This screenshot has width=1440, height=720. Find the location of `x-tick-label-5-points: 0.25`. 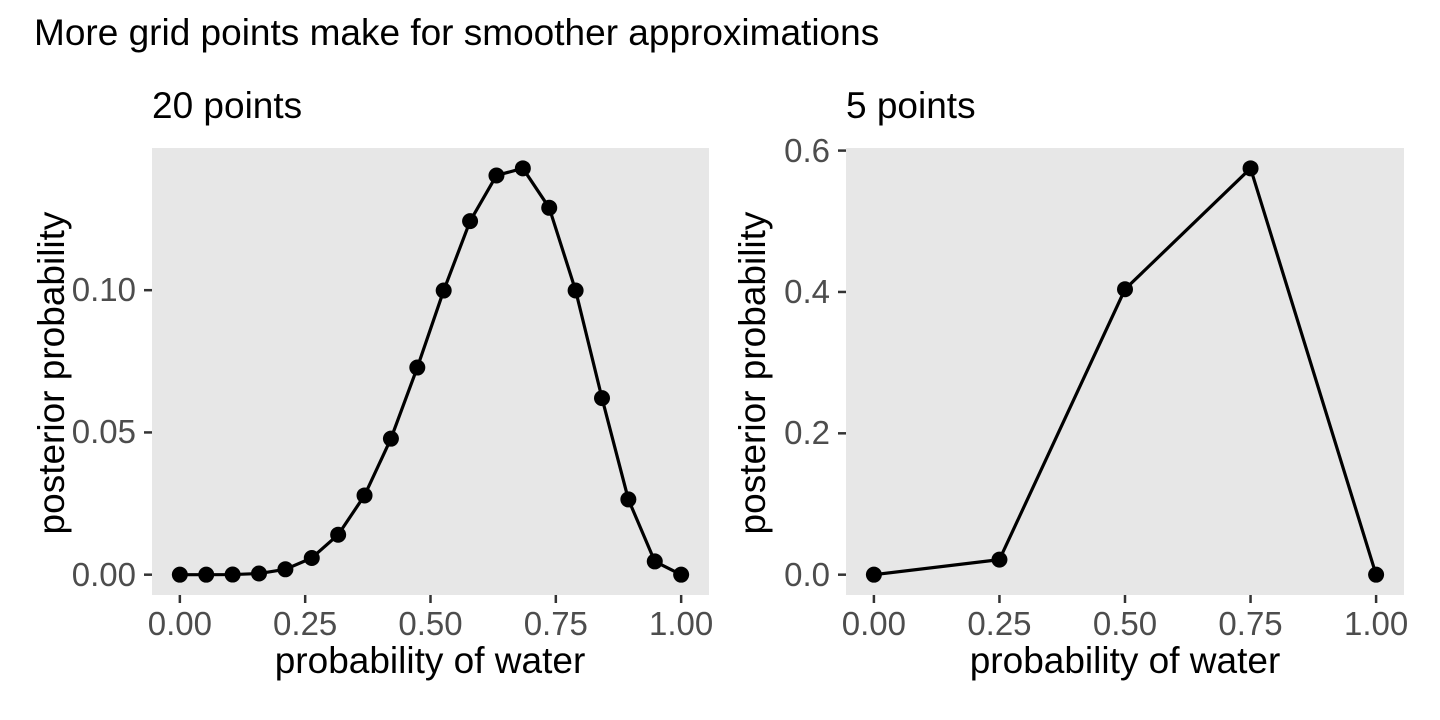

x-tick-label-5-points: 0.25 is located at coordinates (999, 623).